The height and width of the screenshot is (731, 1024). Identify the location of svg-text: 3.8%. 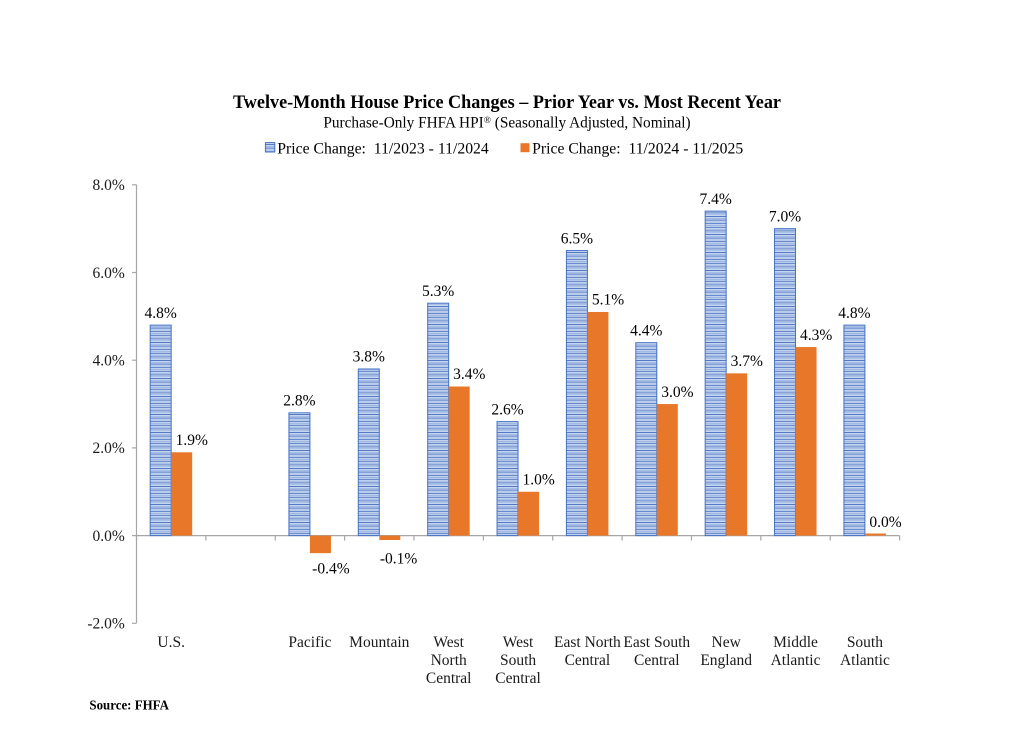
(369, 357).